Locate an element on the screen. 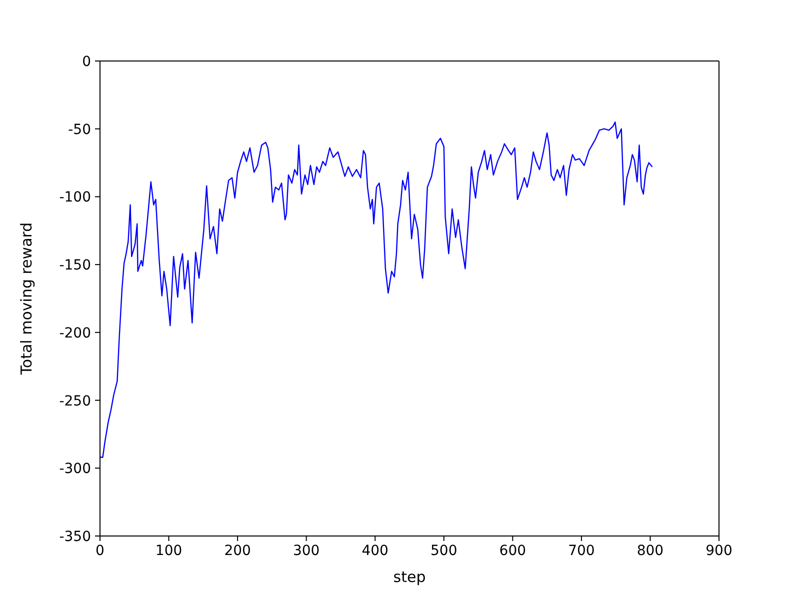 The image size is (800, 600). x-tick-label: 700 is located at coordinates (581, 550).